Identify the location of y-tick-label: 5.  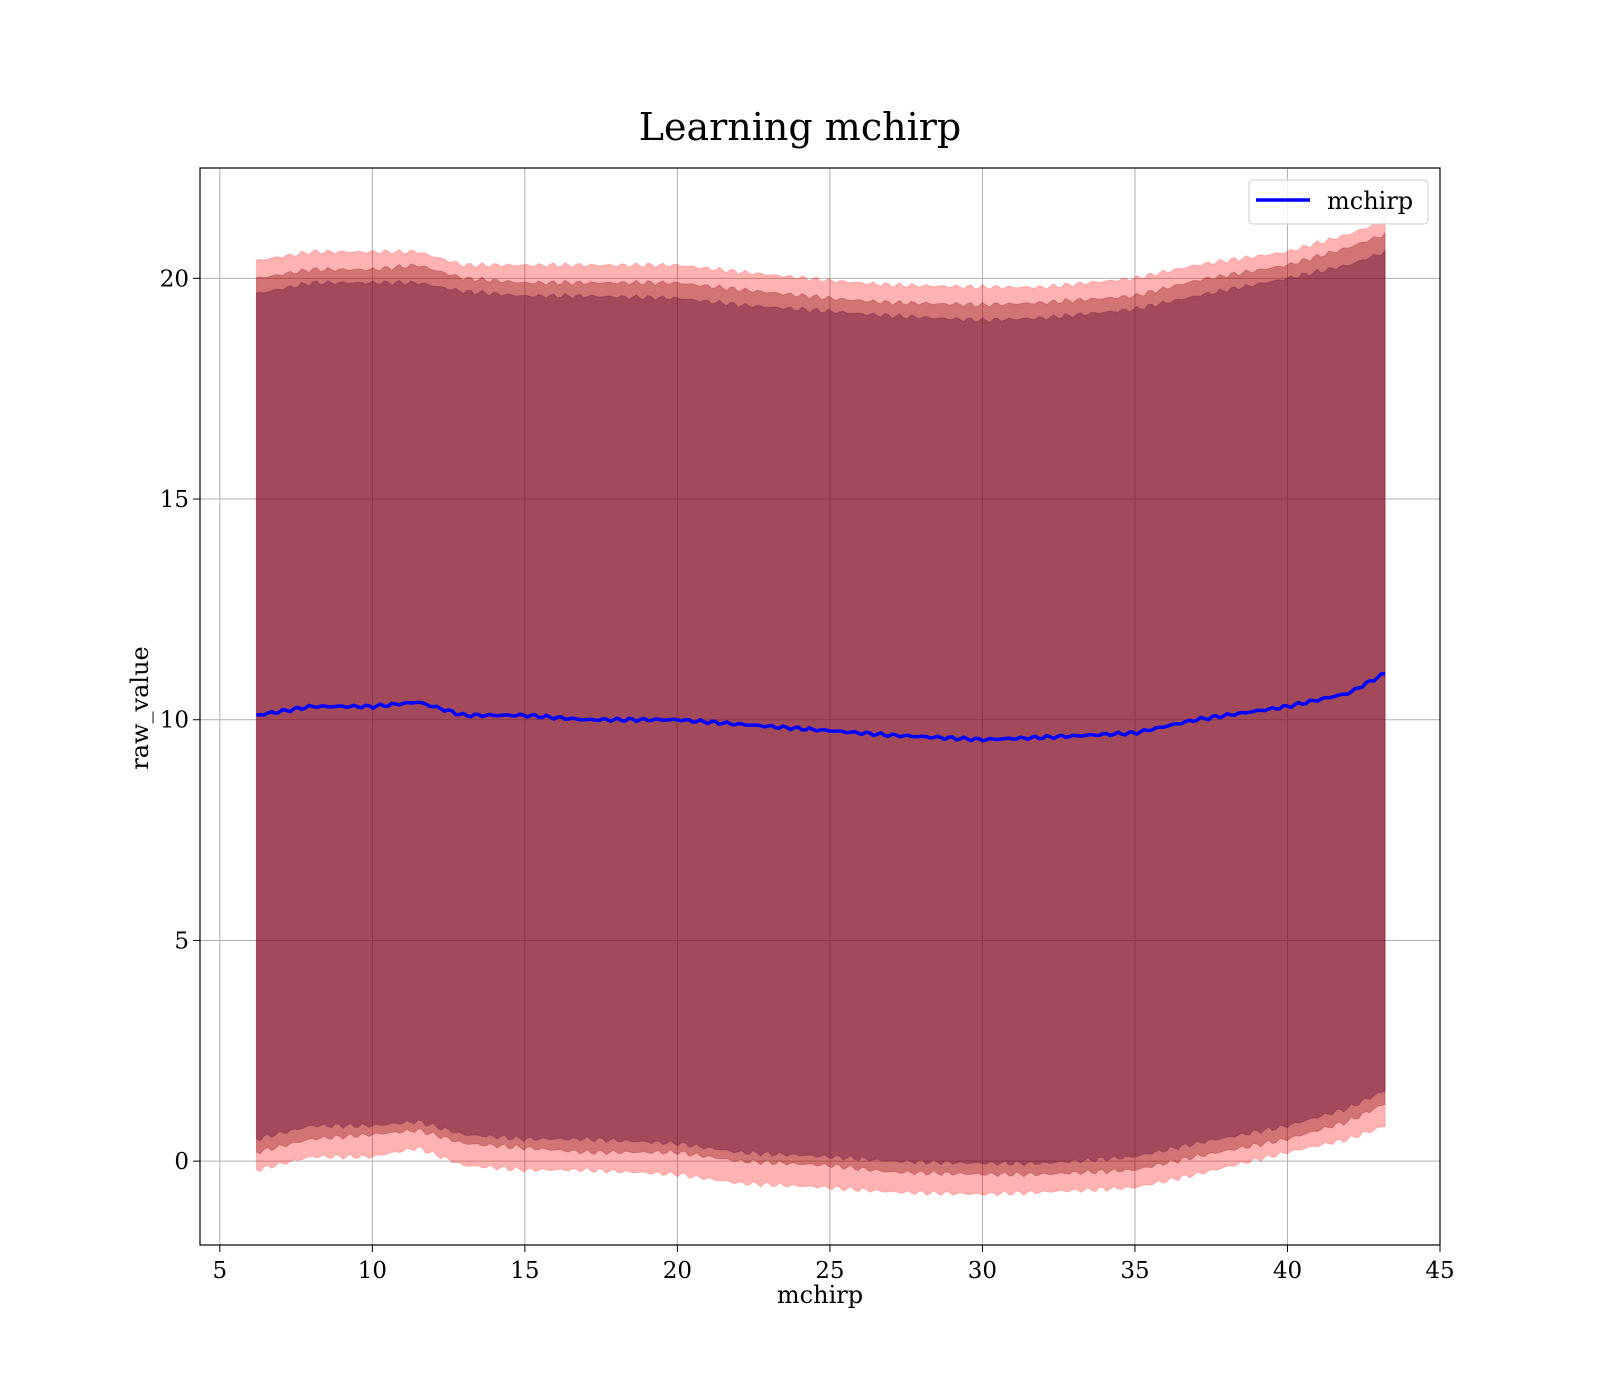
(181, 941).